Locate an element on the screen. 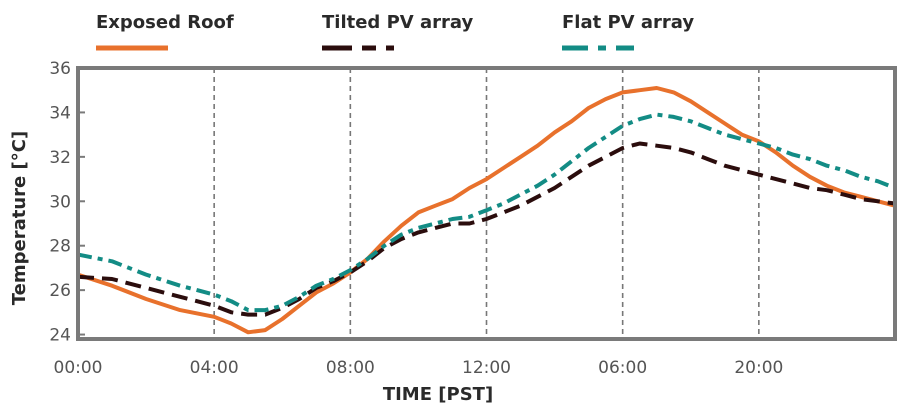 Image resolution: width=897 pixels, height=407 pixels. y-tick-label: 30 is located at coordinates (60, 202).